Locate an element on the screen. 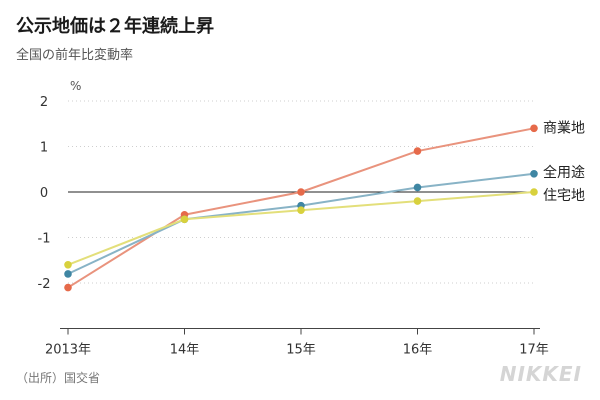 The height and width of the screenshot is (400, 600). y-axis-unit: % is located at coordinates (75, 86).